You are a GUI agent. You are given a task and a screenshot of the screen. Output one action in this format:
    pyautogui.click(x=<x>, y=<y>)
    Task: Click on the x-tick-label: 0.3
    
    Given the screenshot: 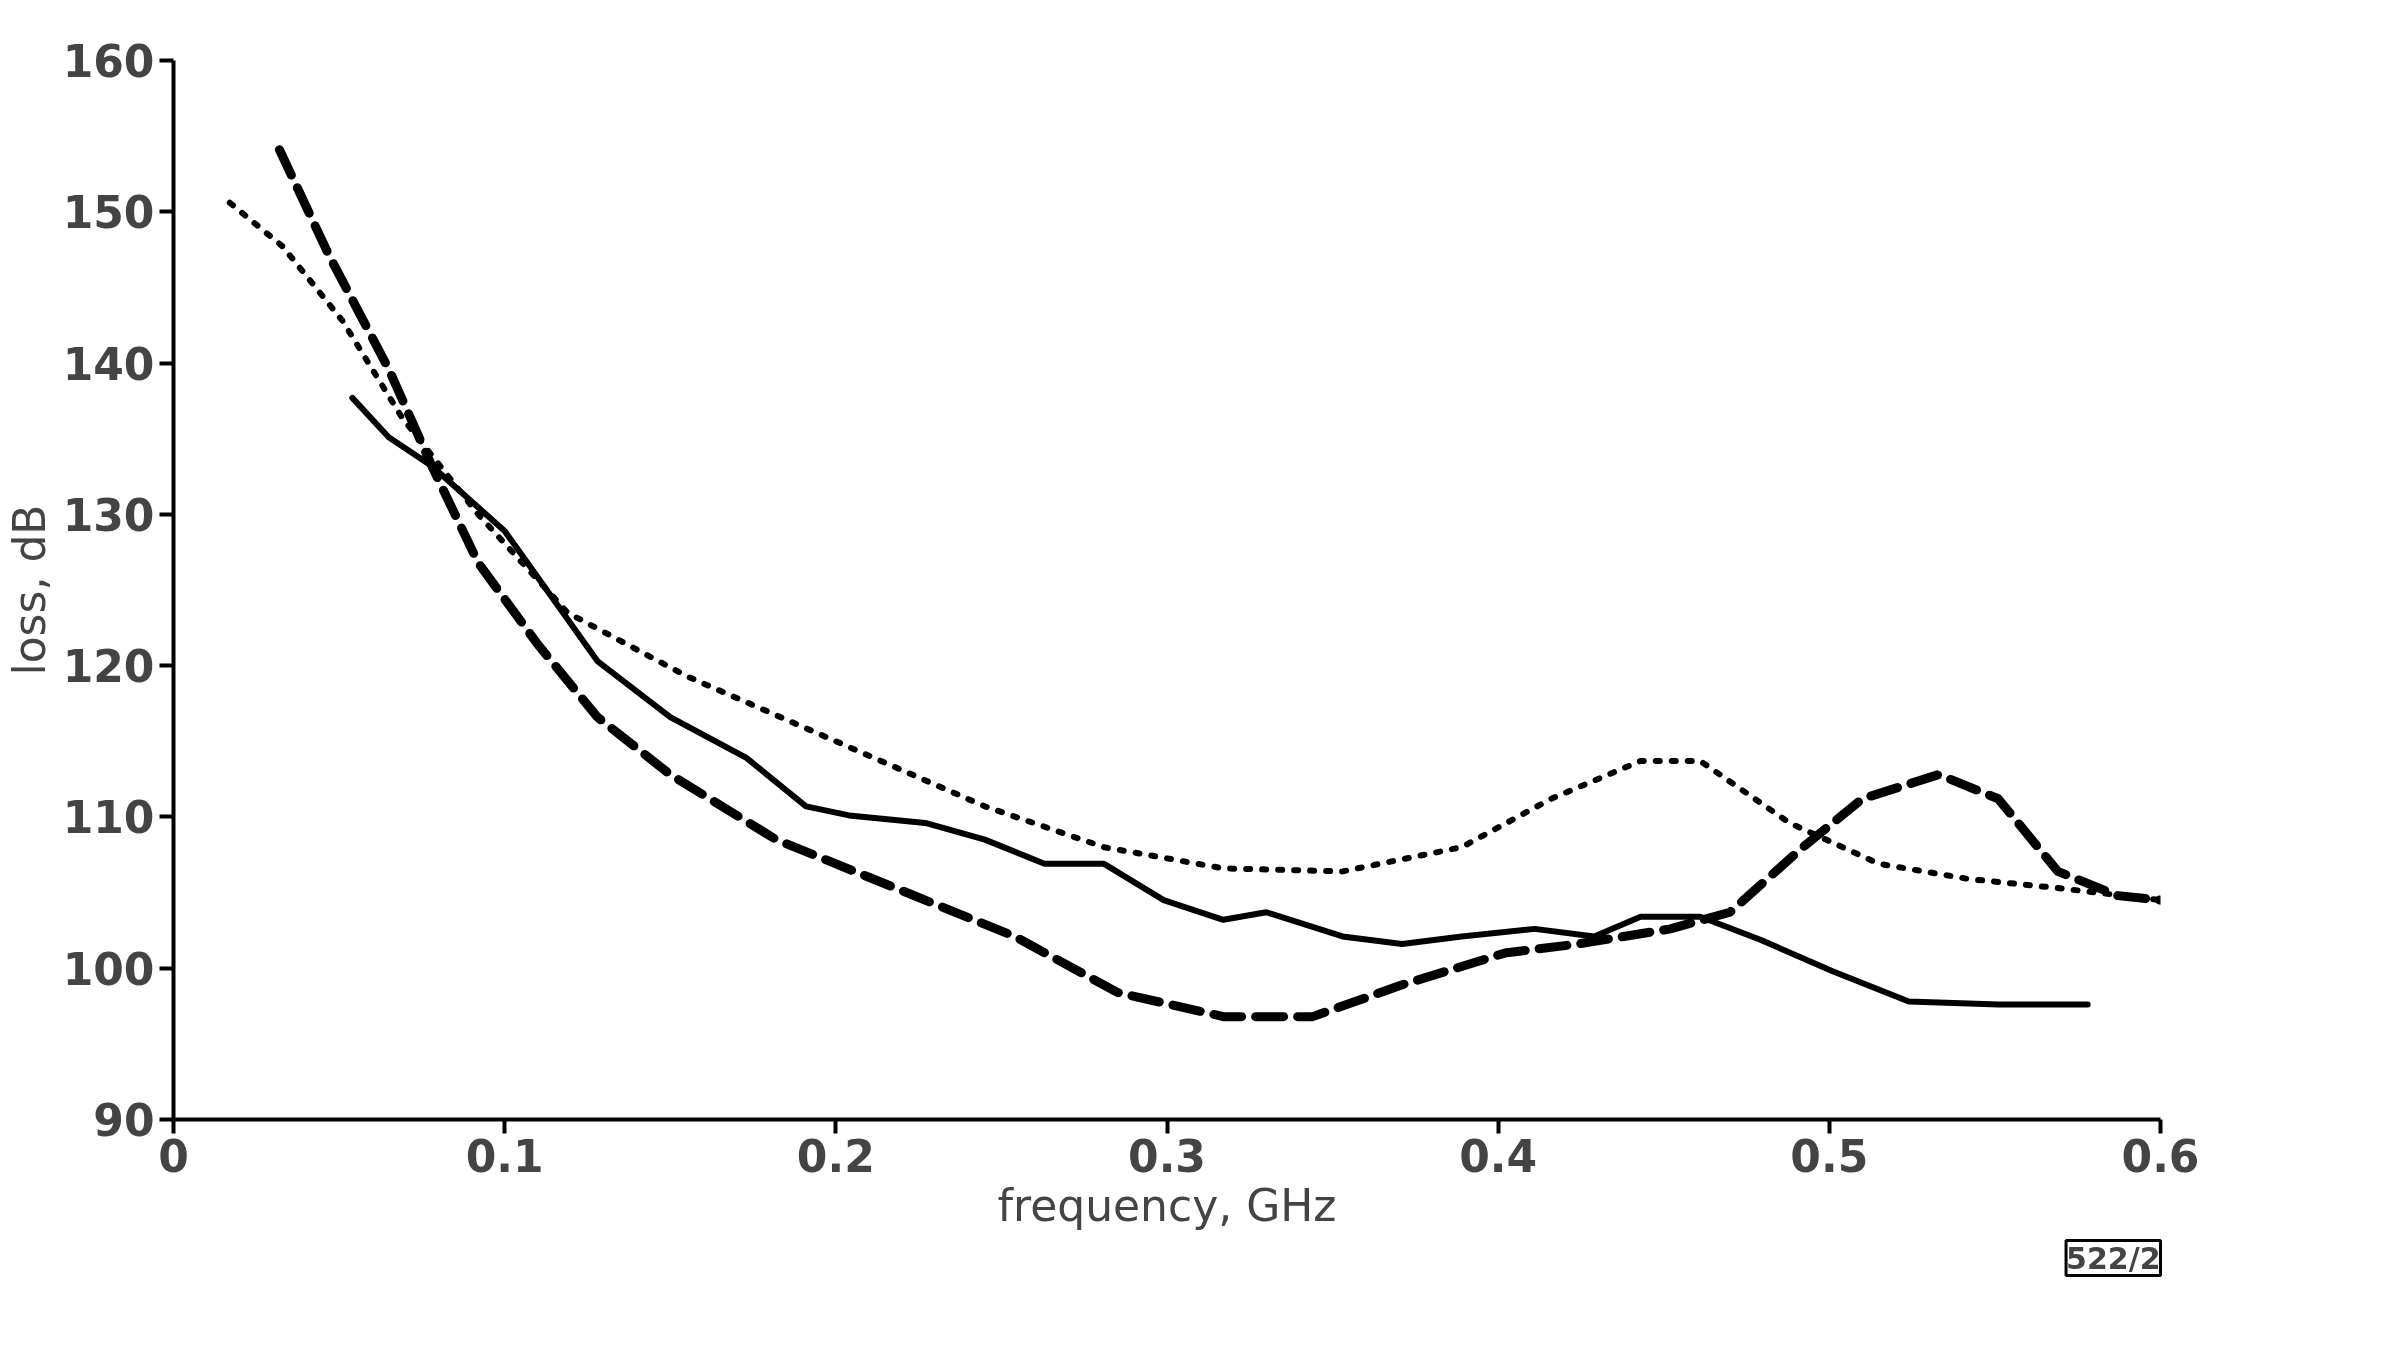 What is the action you would take?
    pyautogui.click(x=1167, y=1156)
    